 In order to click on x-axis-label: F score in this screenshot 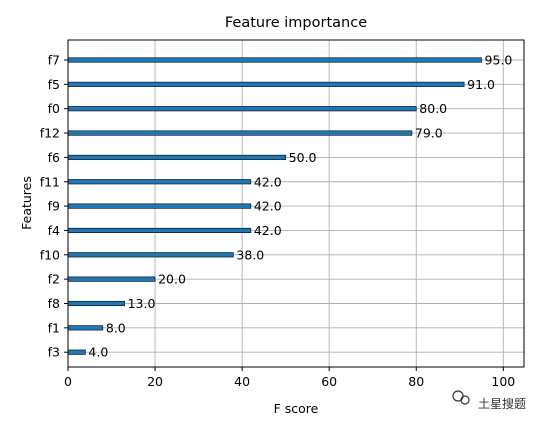, I will do `click(296, 408)`.